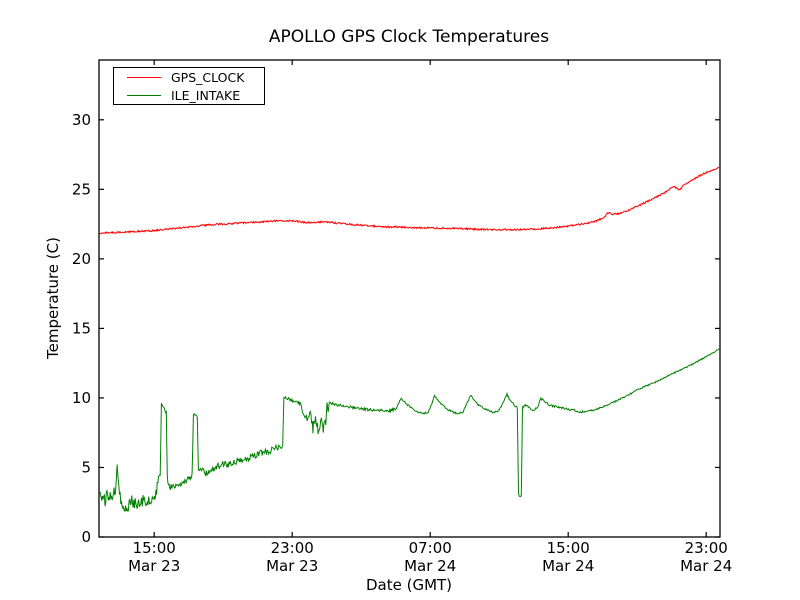 The image size is (800, 600). I want to click on y-tick-label: 0, so click(86, 537).